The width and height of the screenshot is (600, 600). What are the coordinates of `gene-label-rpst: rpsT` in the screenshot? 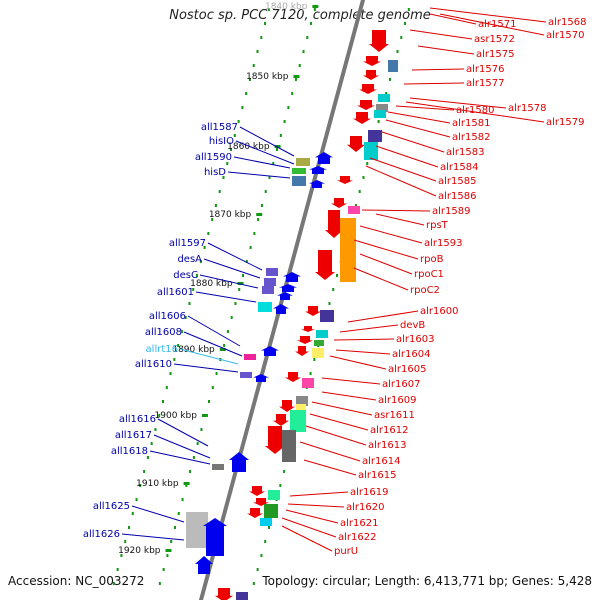 It's located at (437, 225).